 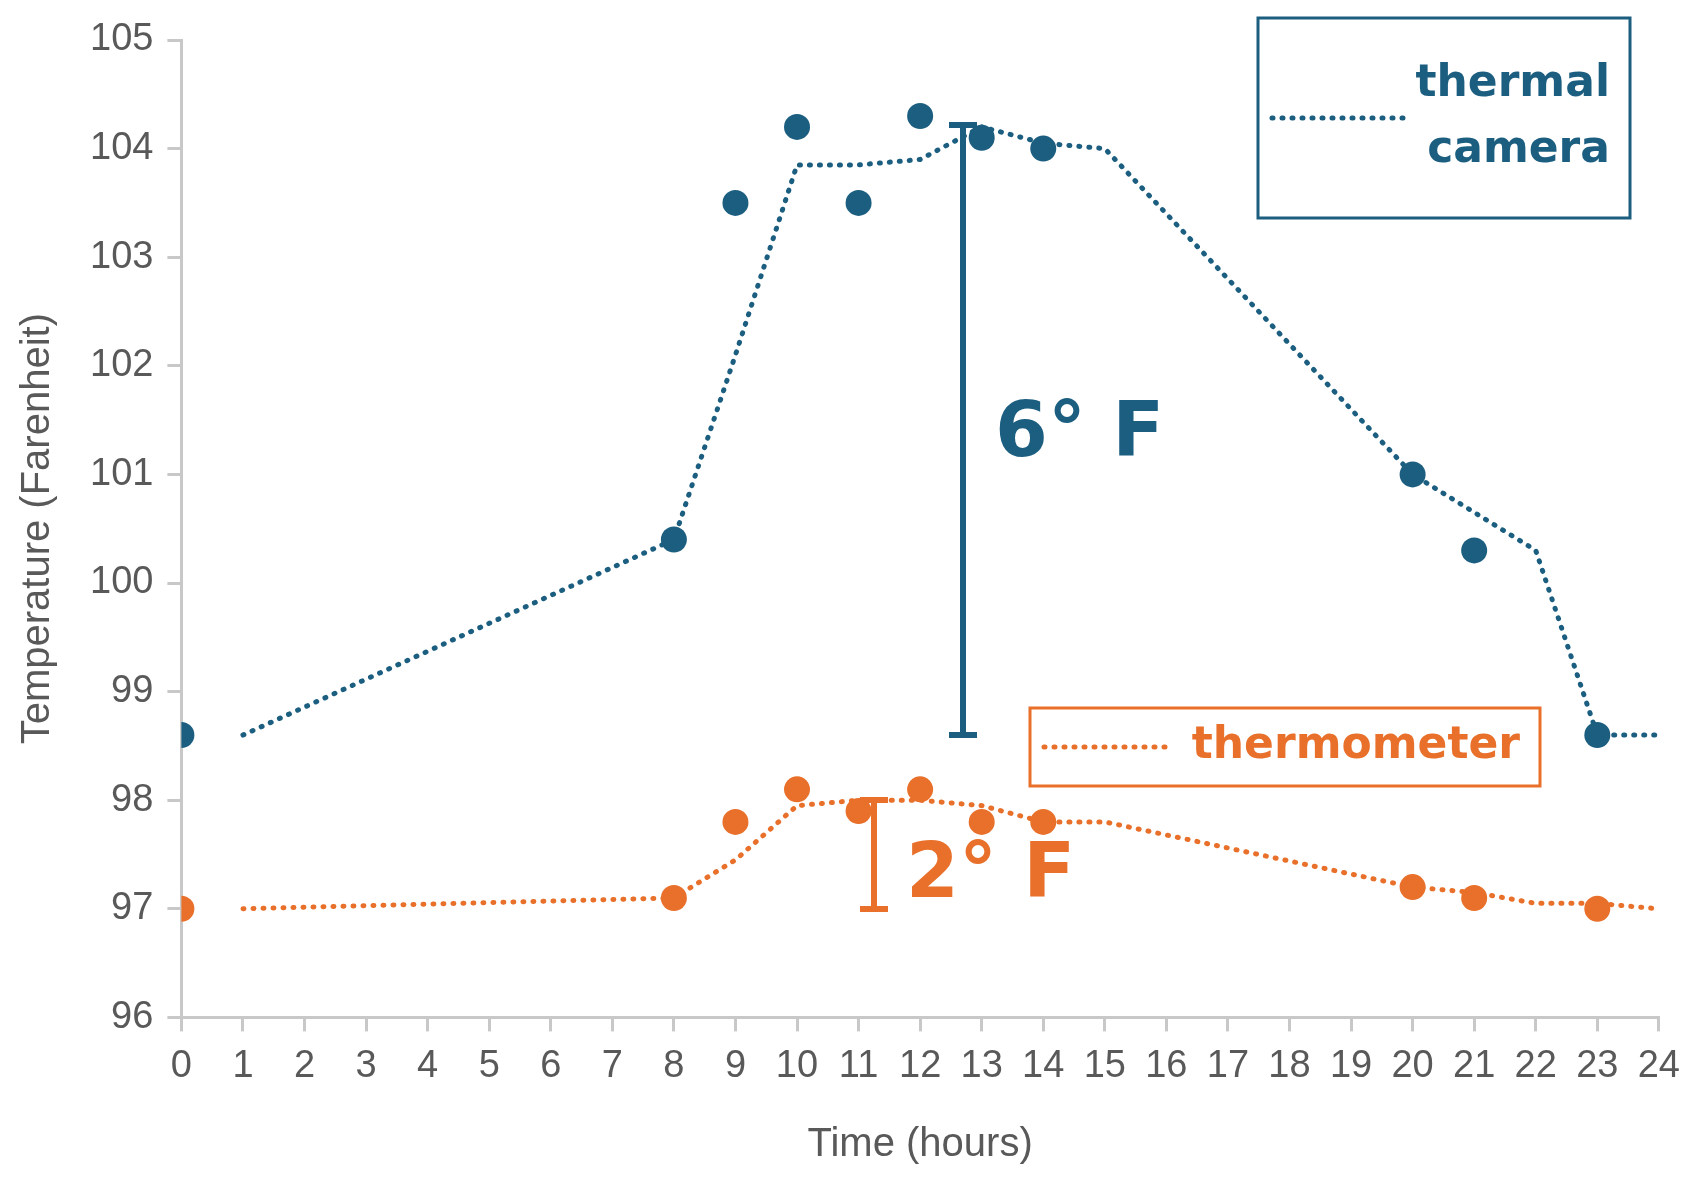 What do you see at coordinates (1597, 1063) in the screenshot?
I see `x-tick-label: 23` at bounding box center [1597, 1063].